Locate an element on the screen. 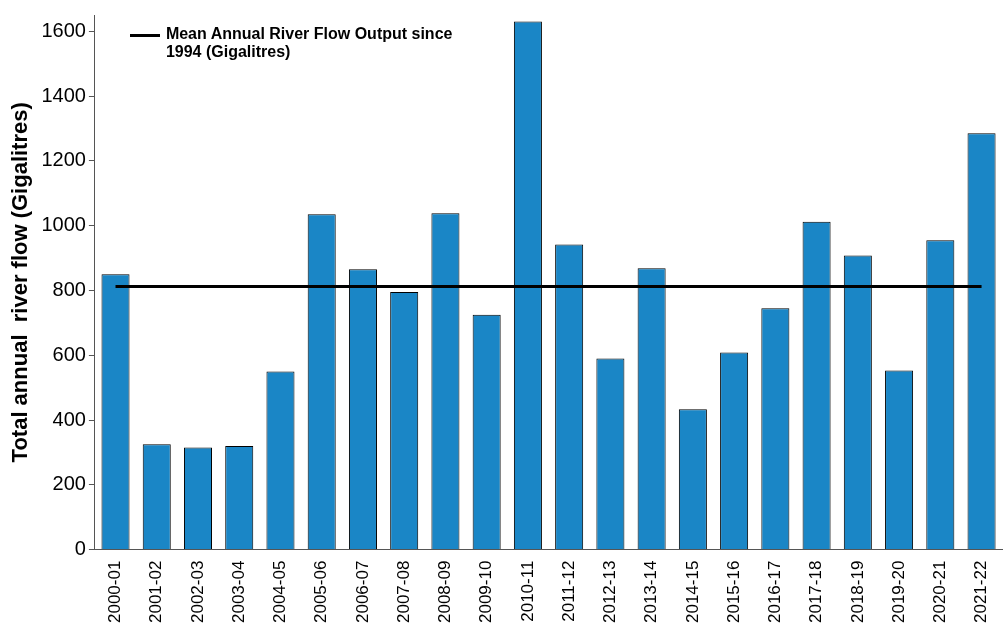  y-tick-label: 1400 is located at coordinates (63, 94).